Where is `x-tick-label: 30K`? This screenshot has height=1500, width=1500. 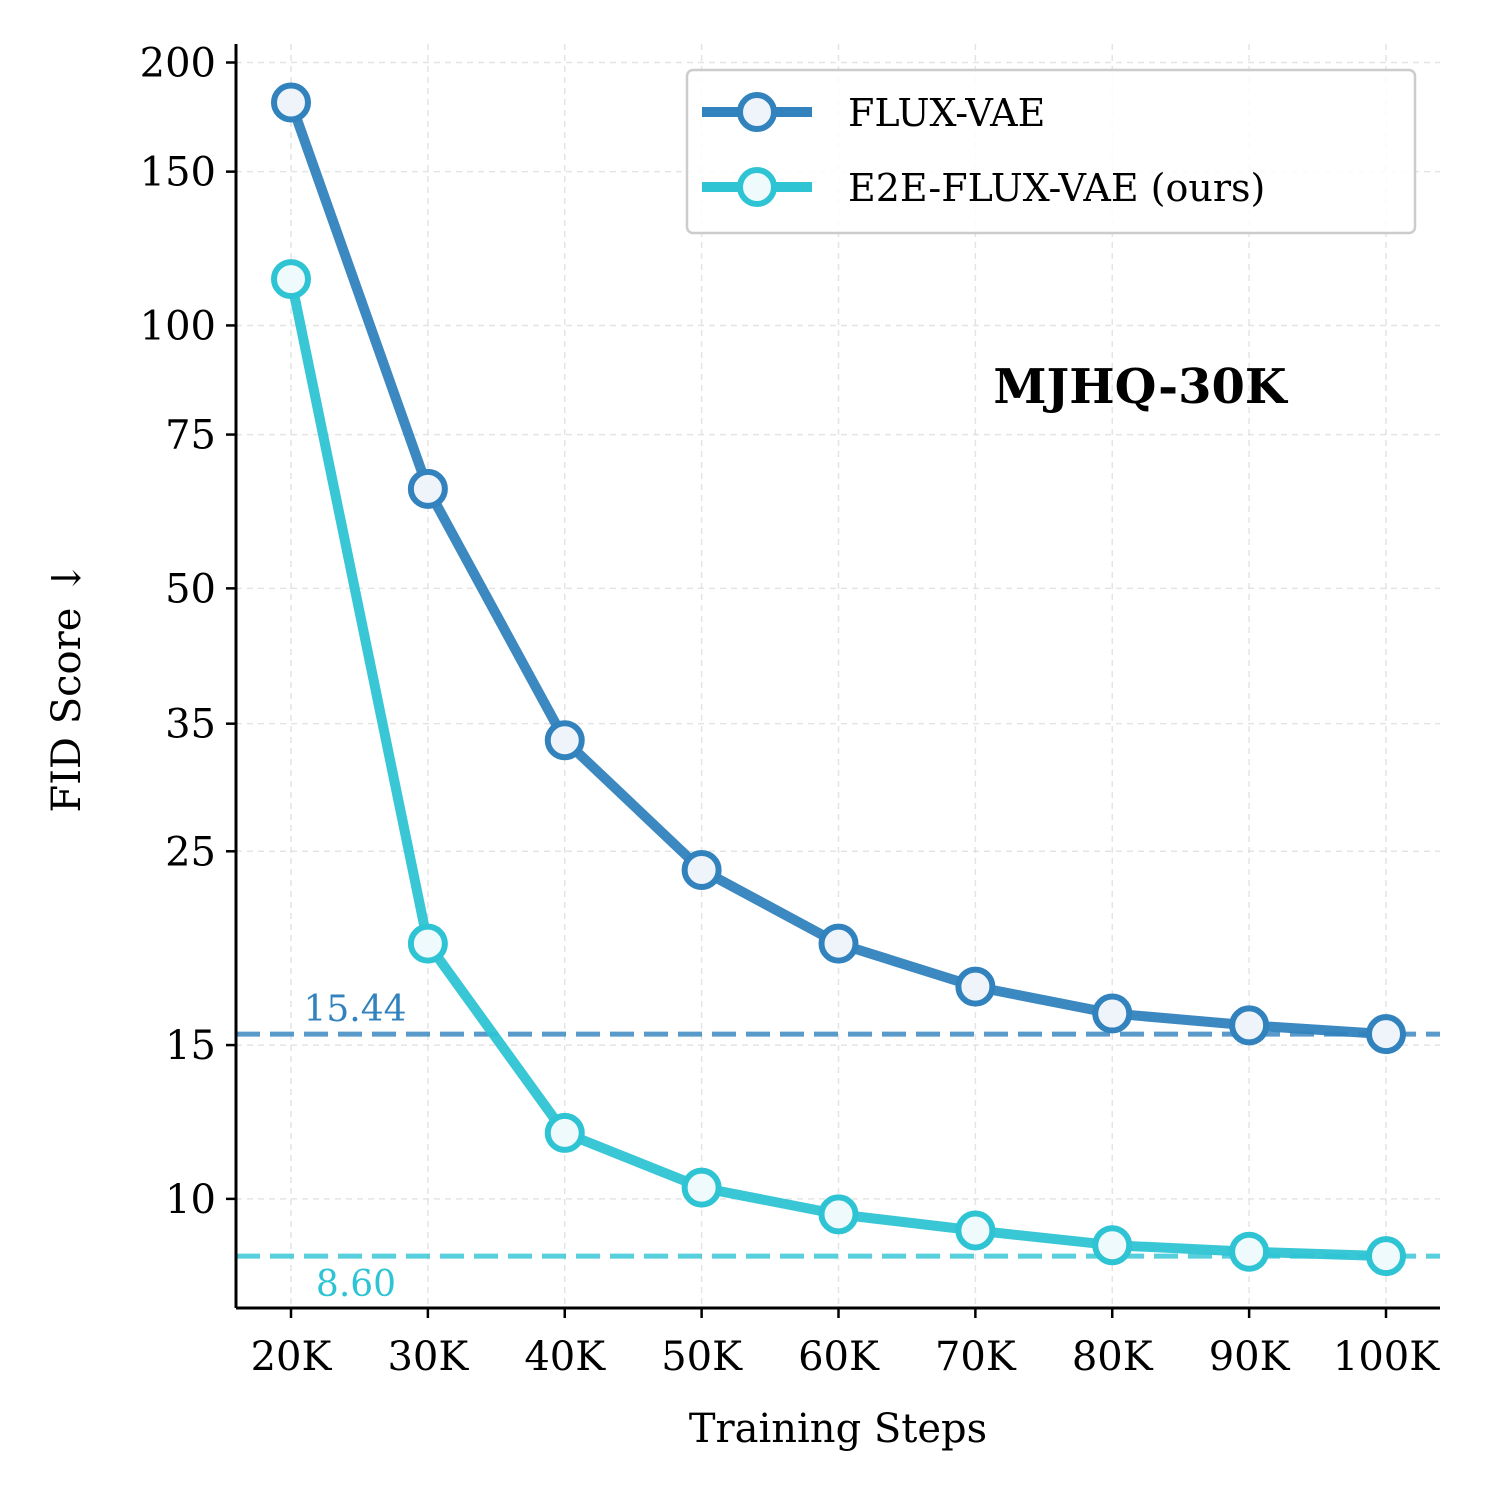 x-tick-label: 30K is located at coordinates (428, 1357).